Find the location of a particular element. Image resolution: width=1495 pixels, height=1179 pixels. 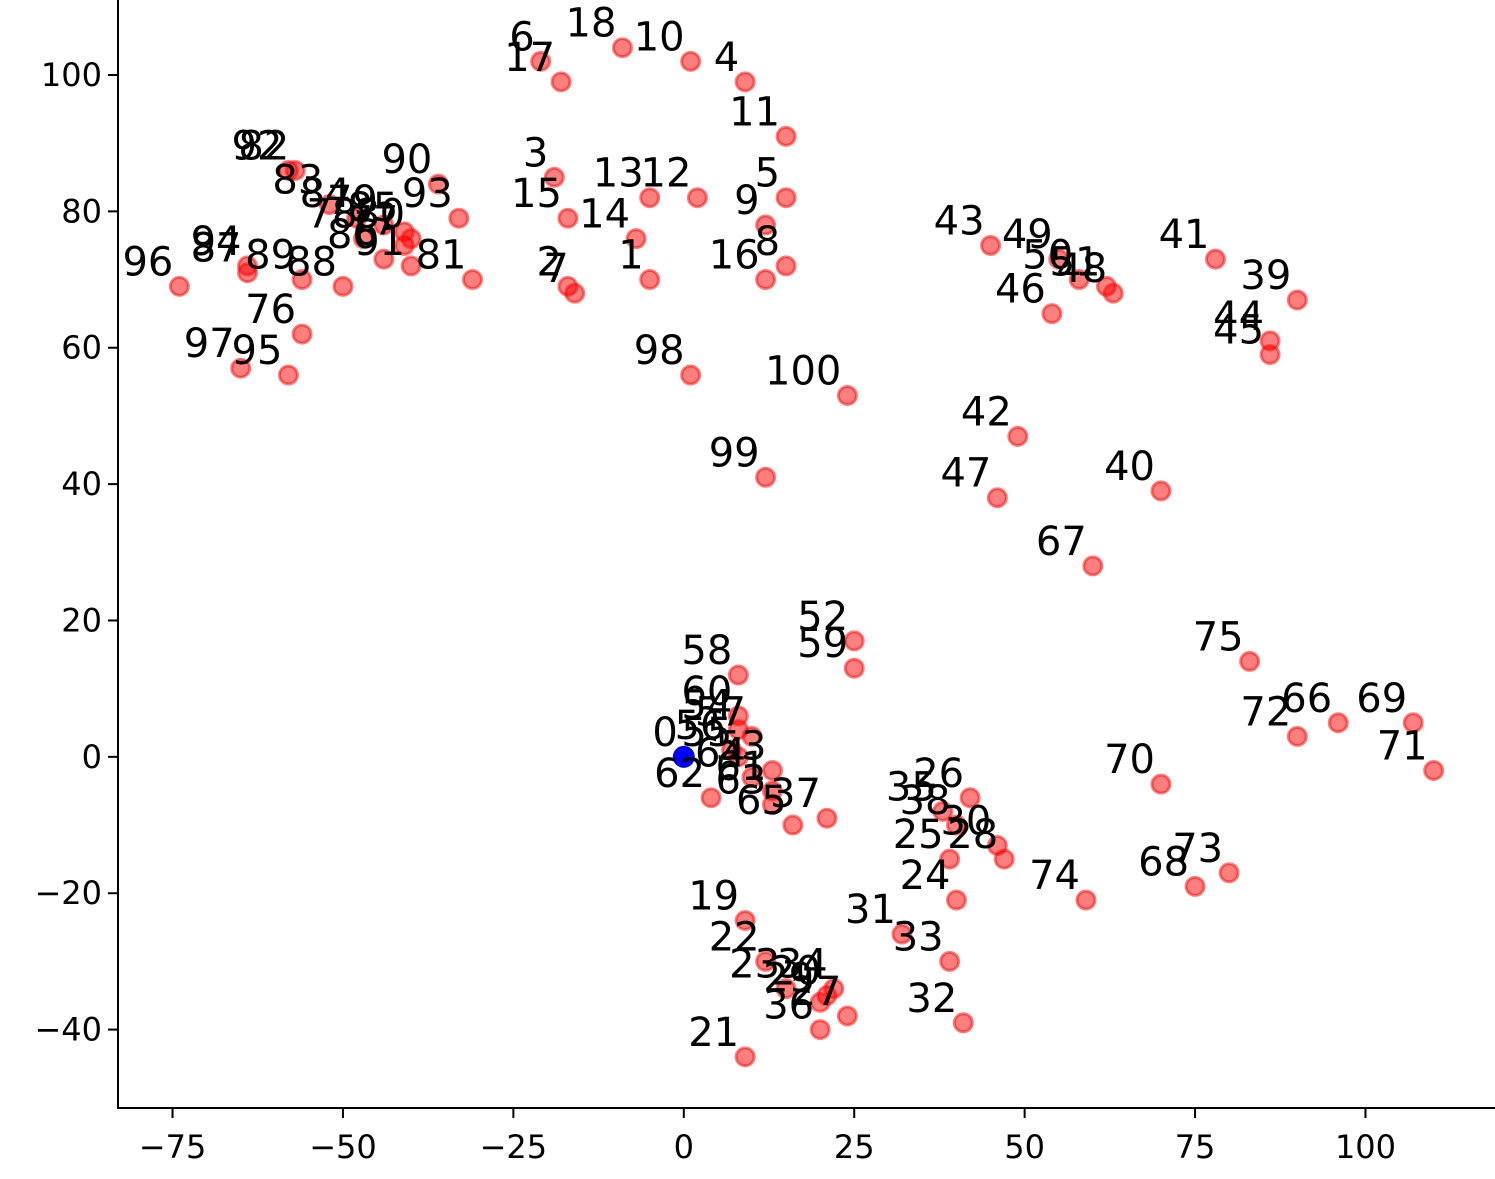

x-tick-label: 50 is located at coordinates (1024, 1147).